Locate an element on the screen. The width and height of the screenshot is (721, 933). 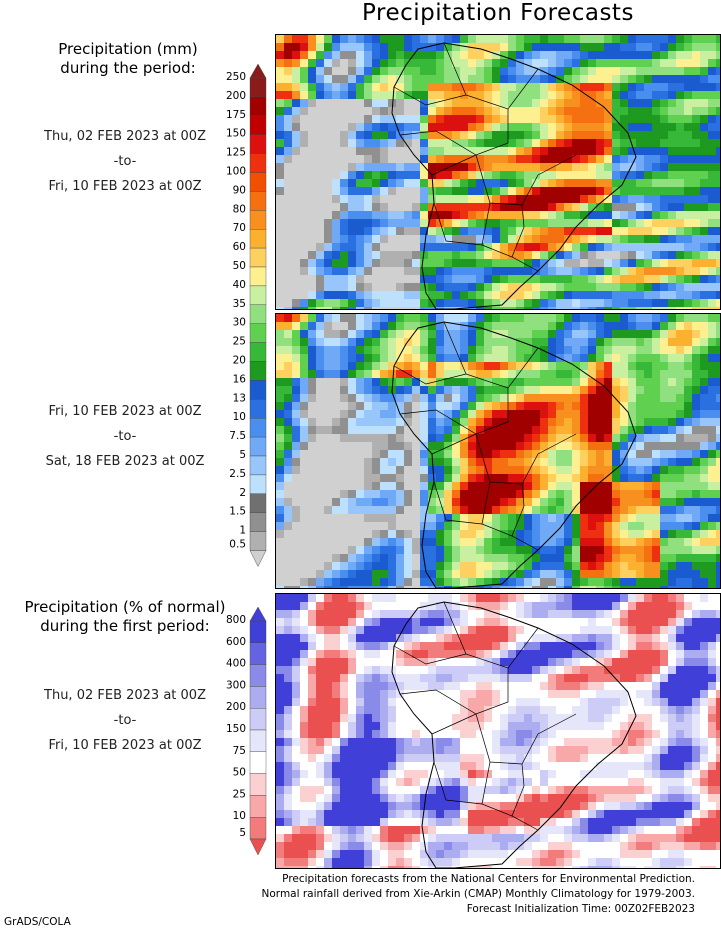
percent-normal-bottom-arrow is located at coordinates (258, 847).